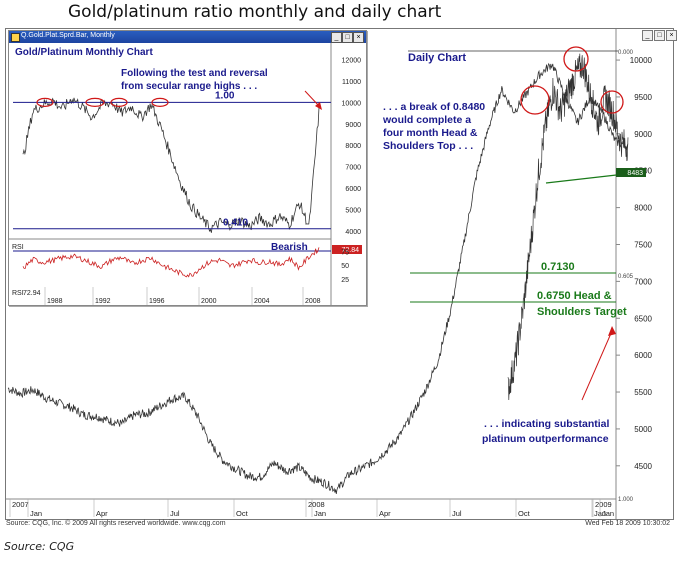  What do you see at coordinates (350, 250) in the screenshot?
I see `rsi-value-label: 72.84` at bounding box center [350, 250].